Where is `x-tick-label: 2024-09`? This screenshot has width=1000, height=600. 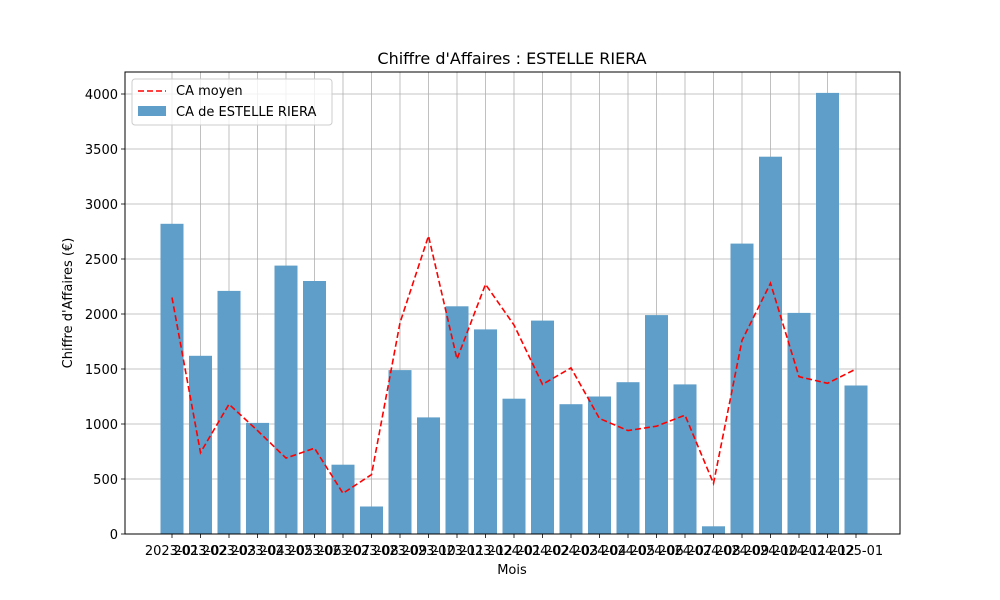
x-tick-label: 2024-09 is located at coordinates (742, 551).